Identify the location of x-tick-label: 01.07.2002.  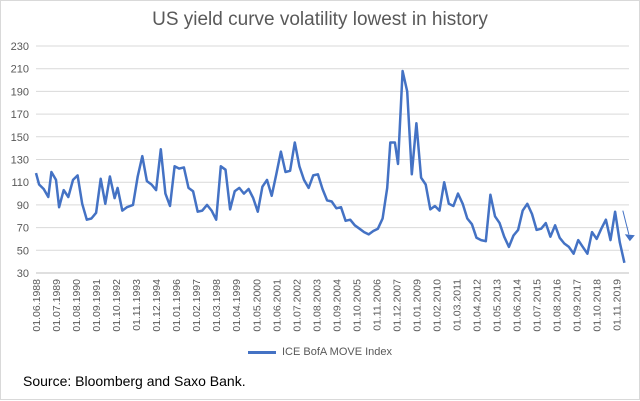
(297, 305).